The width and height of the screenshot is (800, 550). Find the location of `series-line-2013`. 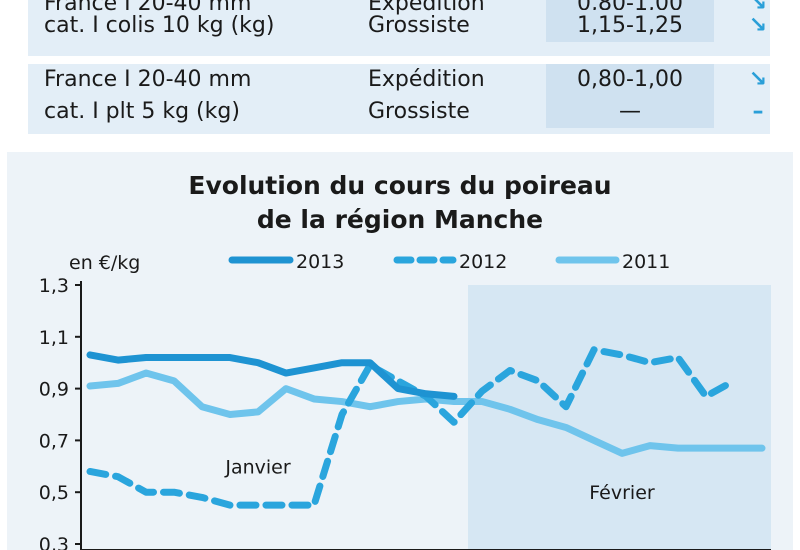

series-line-2013 is located at coordinates (272, 375).